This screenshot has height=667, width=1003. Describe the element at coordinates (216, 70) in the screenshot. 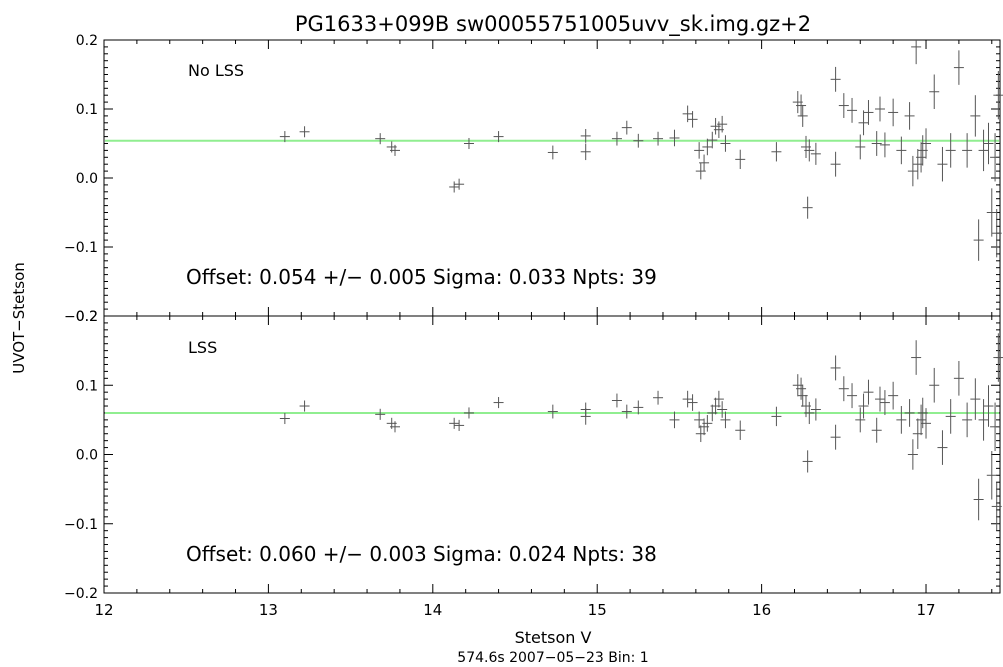

I see `panel-label: No LSS` at that location.